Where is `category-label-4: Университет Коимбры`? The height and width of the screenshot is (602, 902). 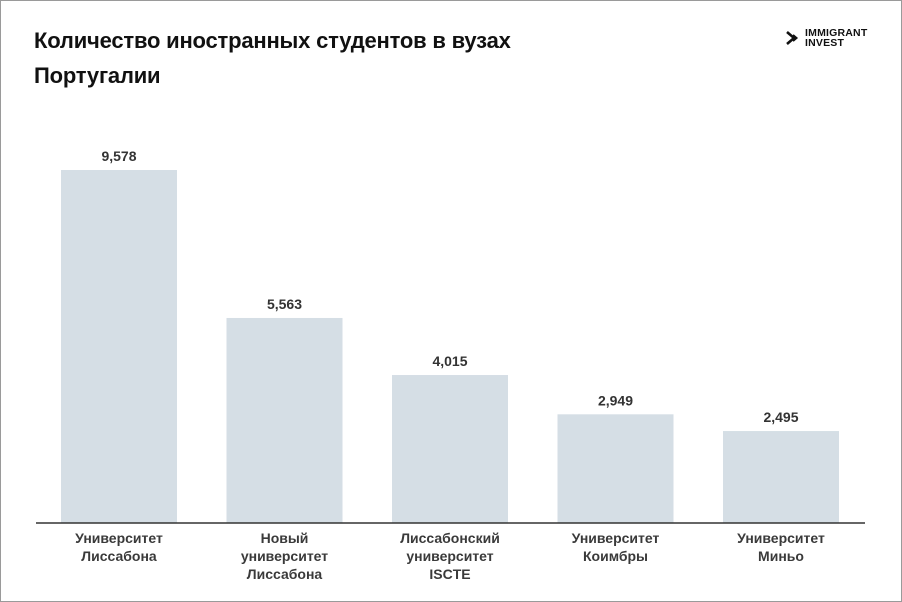 category-label-4: Университет Коимбры is located at coordinates (616, 547).